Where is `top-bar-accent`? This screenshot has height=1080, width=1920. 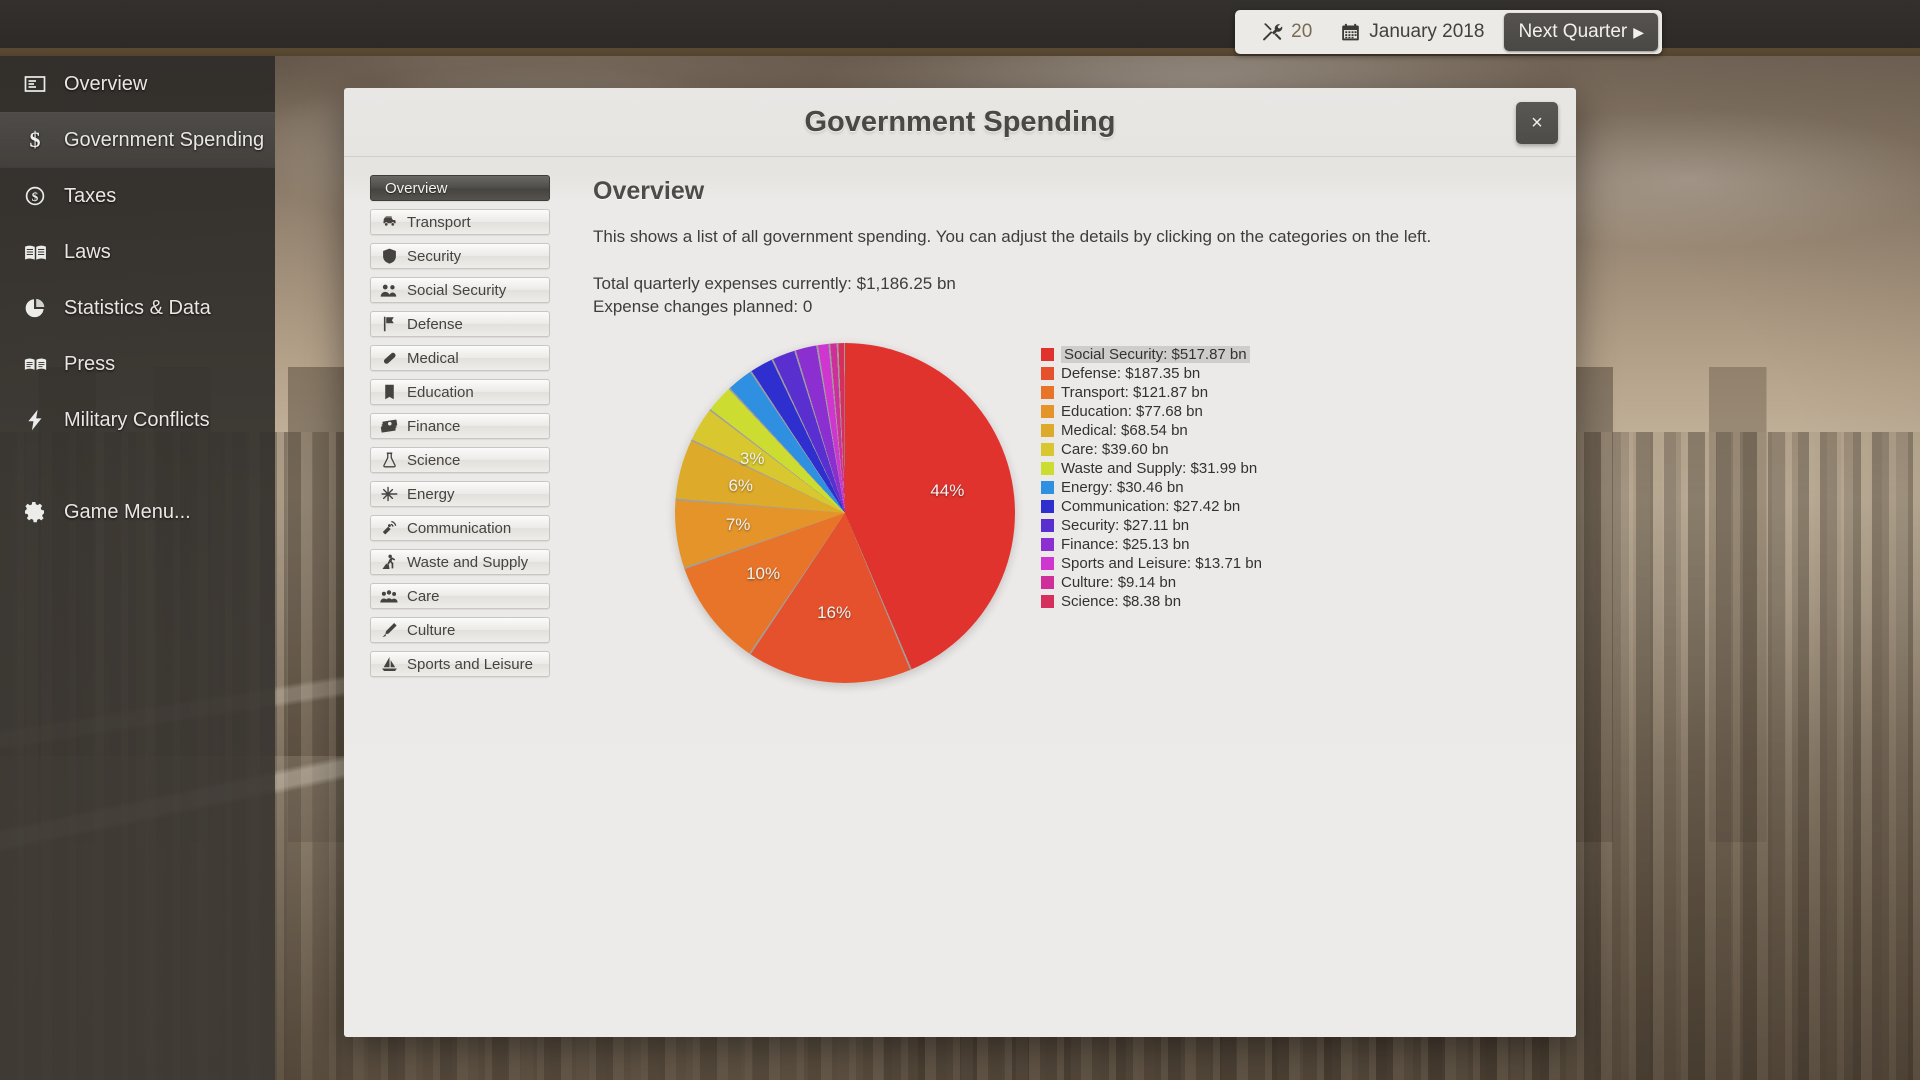
top-bar-accent is located at coordinates (960, 52).